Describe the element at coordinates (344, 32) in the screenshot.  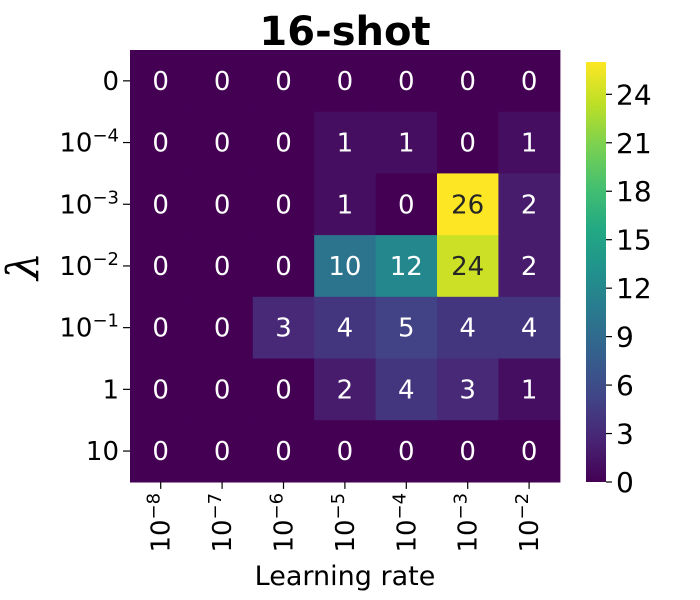
I see `chart-title: 16-shot` at that location.